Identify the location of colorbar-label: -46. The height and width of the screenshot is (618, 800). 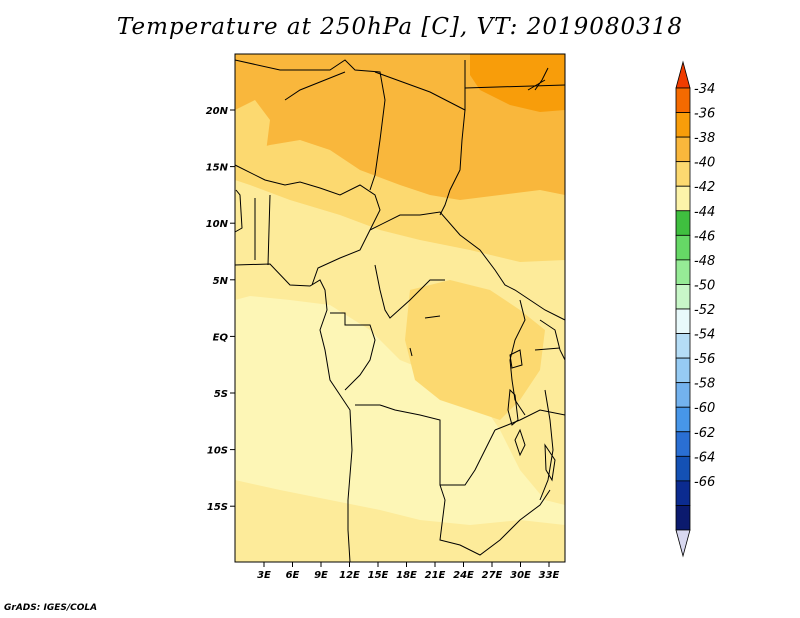
(704, 236).